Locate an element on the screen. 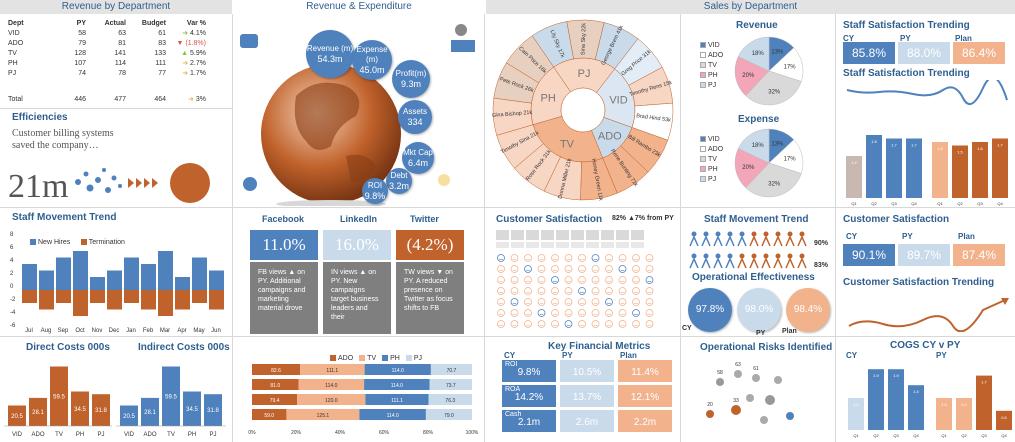 This screenshot has width=1015, height=442. fin-row-label: ROI is located at coordinates (511, 364).